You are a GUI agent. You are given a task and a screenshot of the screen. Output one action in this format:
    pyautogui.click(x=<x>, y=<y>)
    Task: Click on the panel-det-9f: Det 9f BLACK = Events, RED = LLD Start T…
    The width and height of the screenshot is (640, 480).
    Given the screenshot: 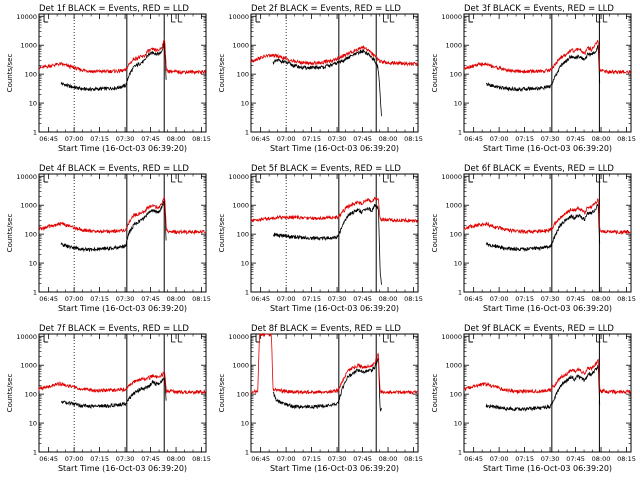 What is the action you would take?
    pyautogui.click(x=533, y=398)
    